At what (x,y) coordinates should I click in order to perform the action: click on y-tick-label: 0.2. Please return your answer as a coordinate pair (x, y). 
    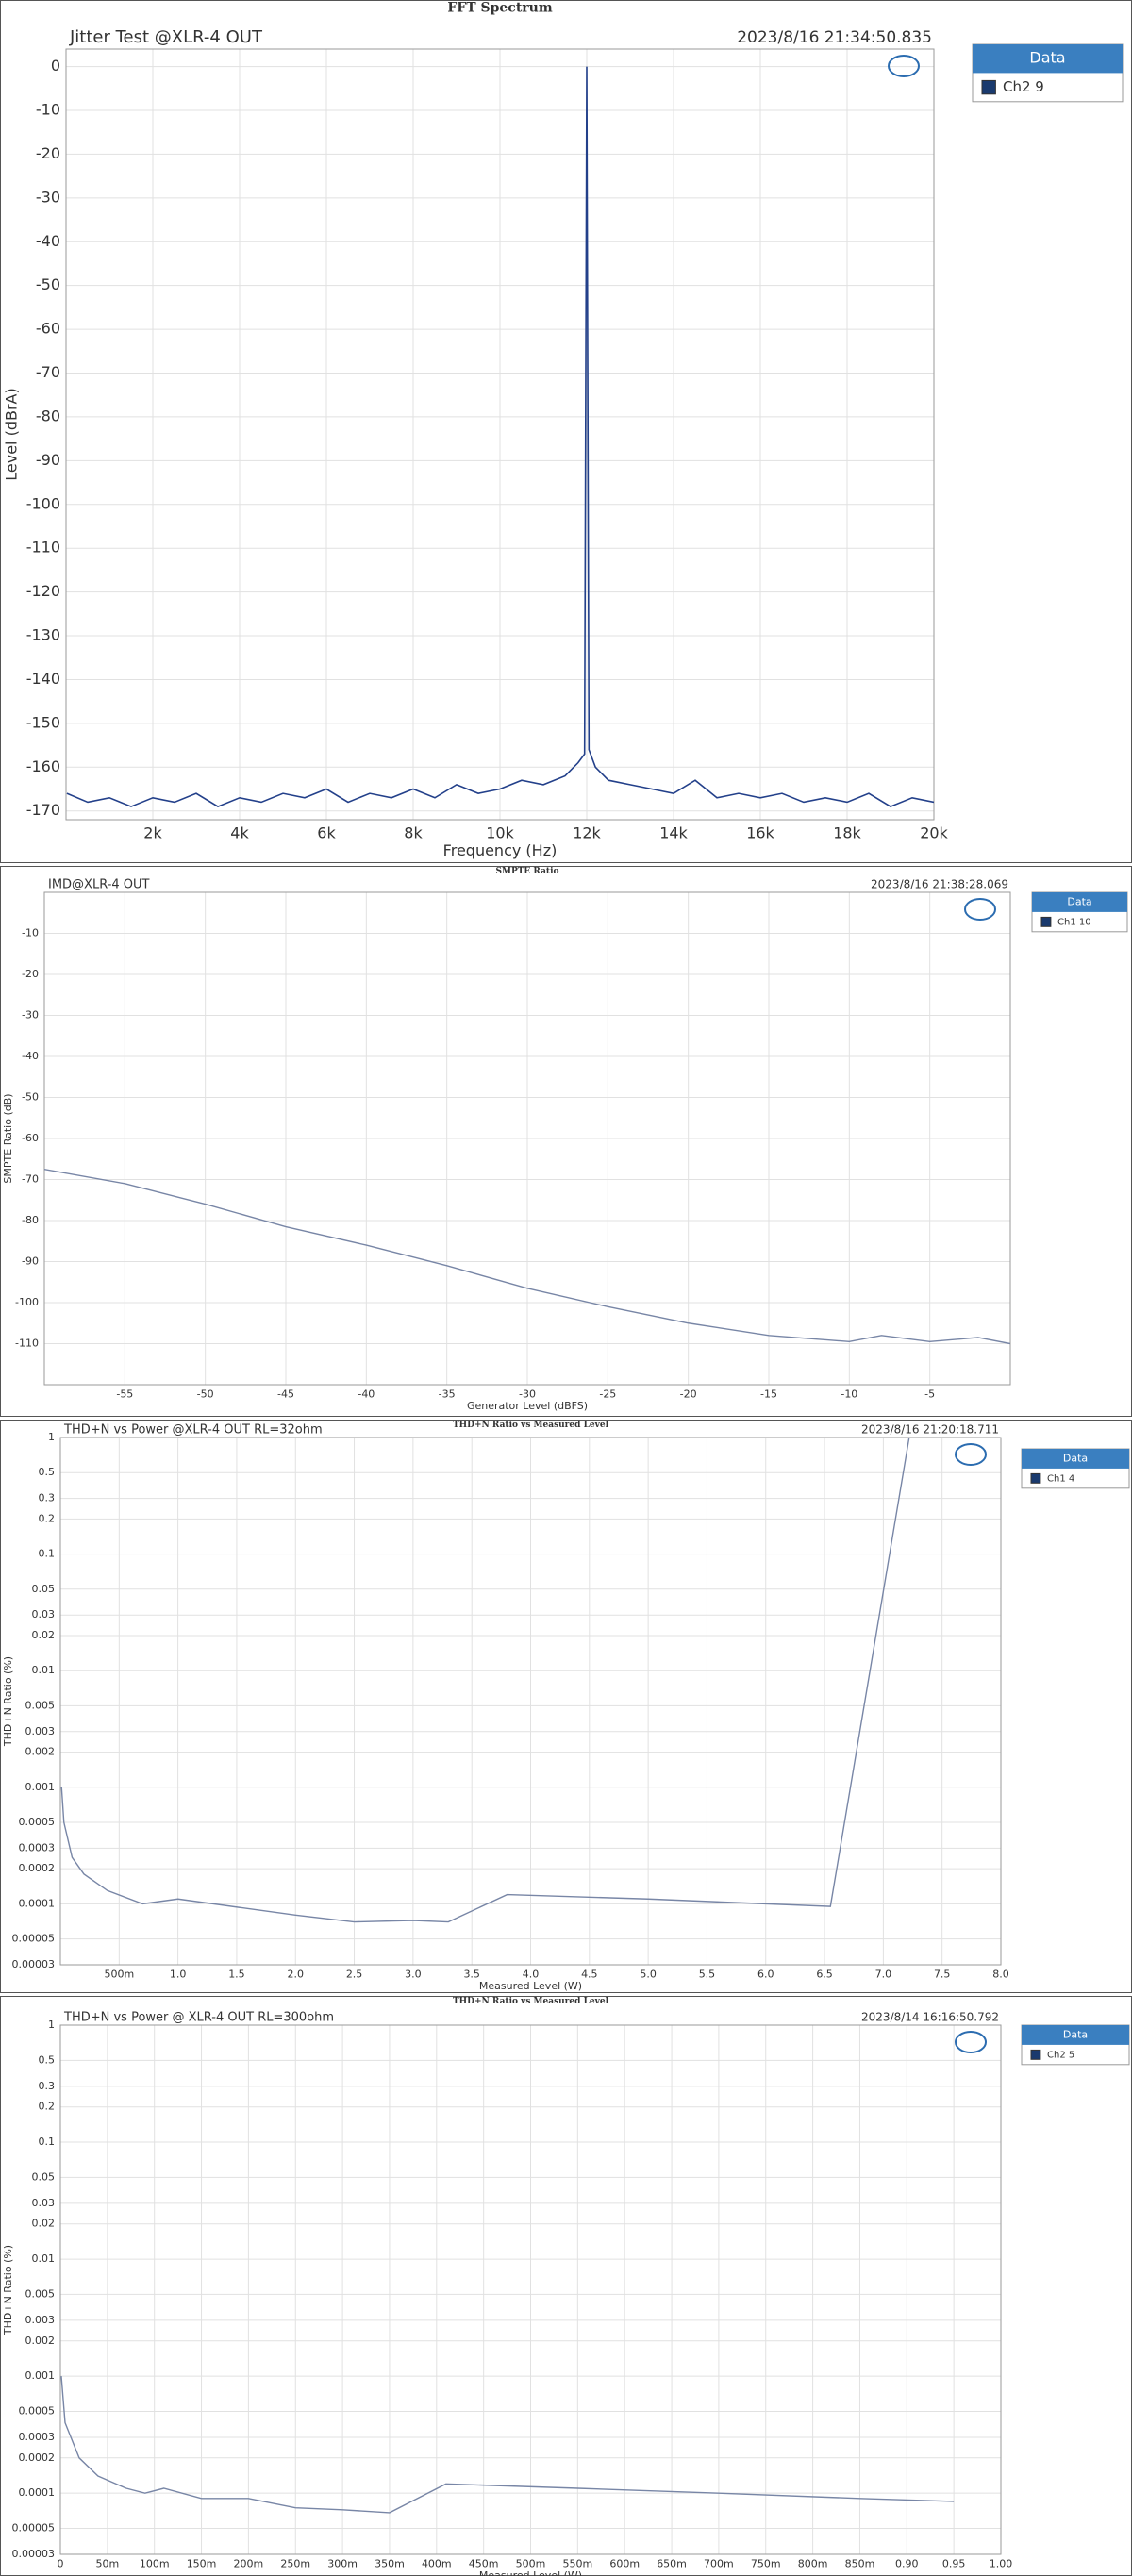
    Looking at the image, I should click on (48, 1518).